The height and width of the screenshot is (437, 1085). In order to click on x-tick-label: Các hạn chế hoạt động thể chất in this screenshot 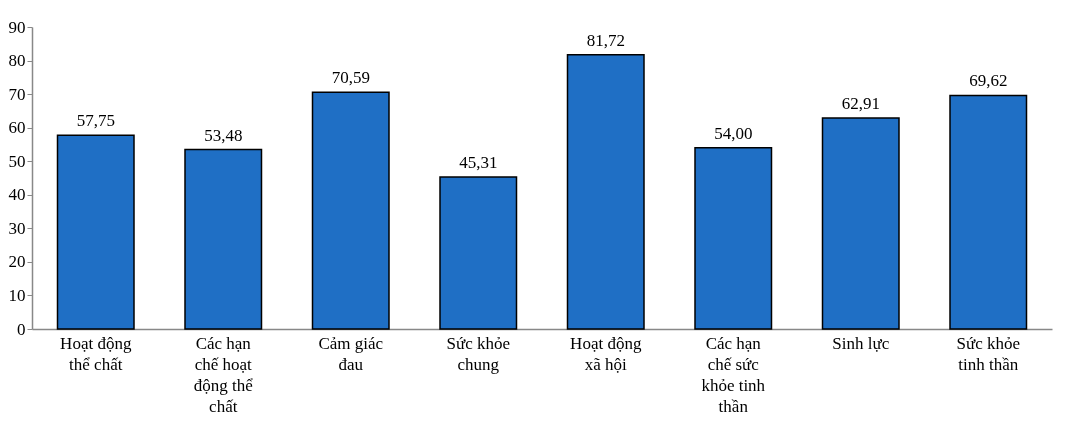, I will do `click(223, 374)`.